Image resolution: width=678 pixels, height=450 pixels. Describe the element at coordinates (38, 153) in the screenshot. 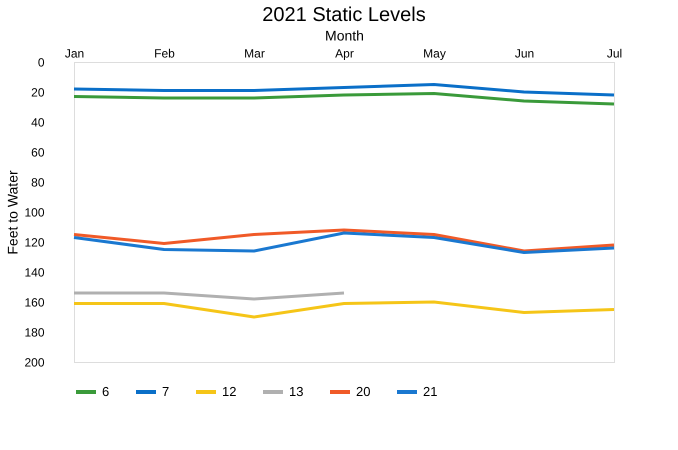

I see `y-tick-label: 60` at that location.